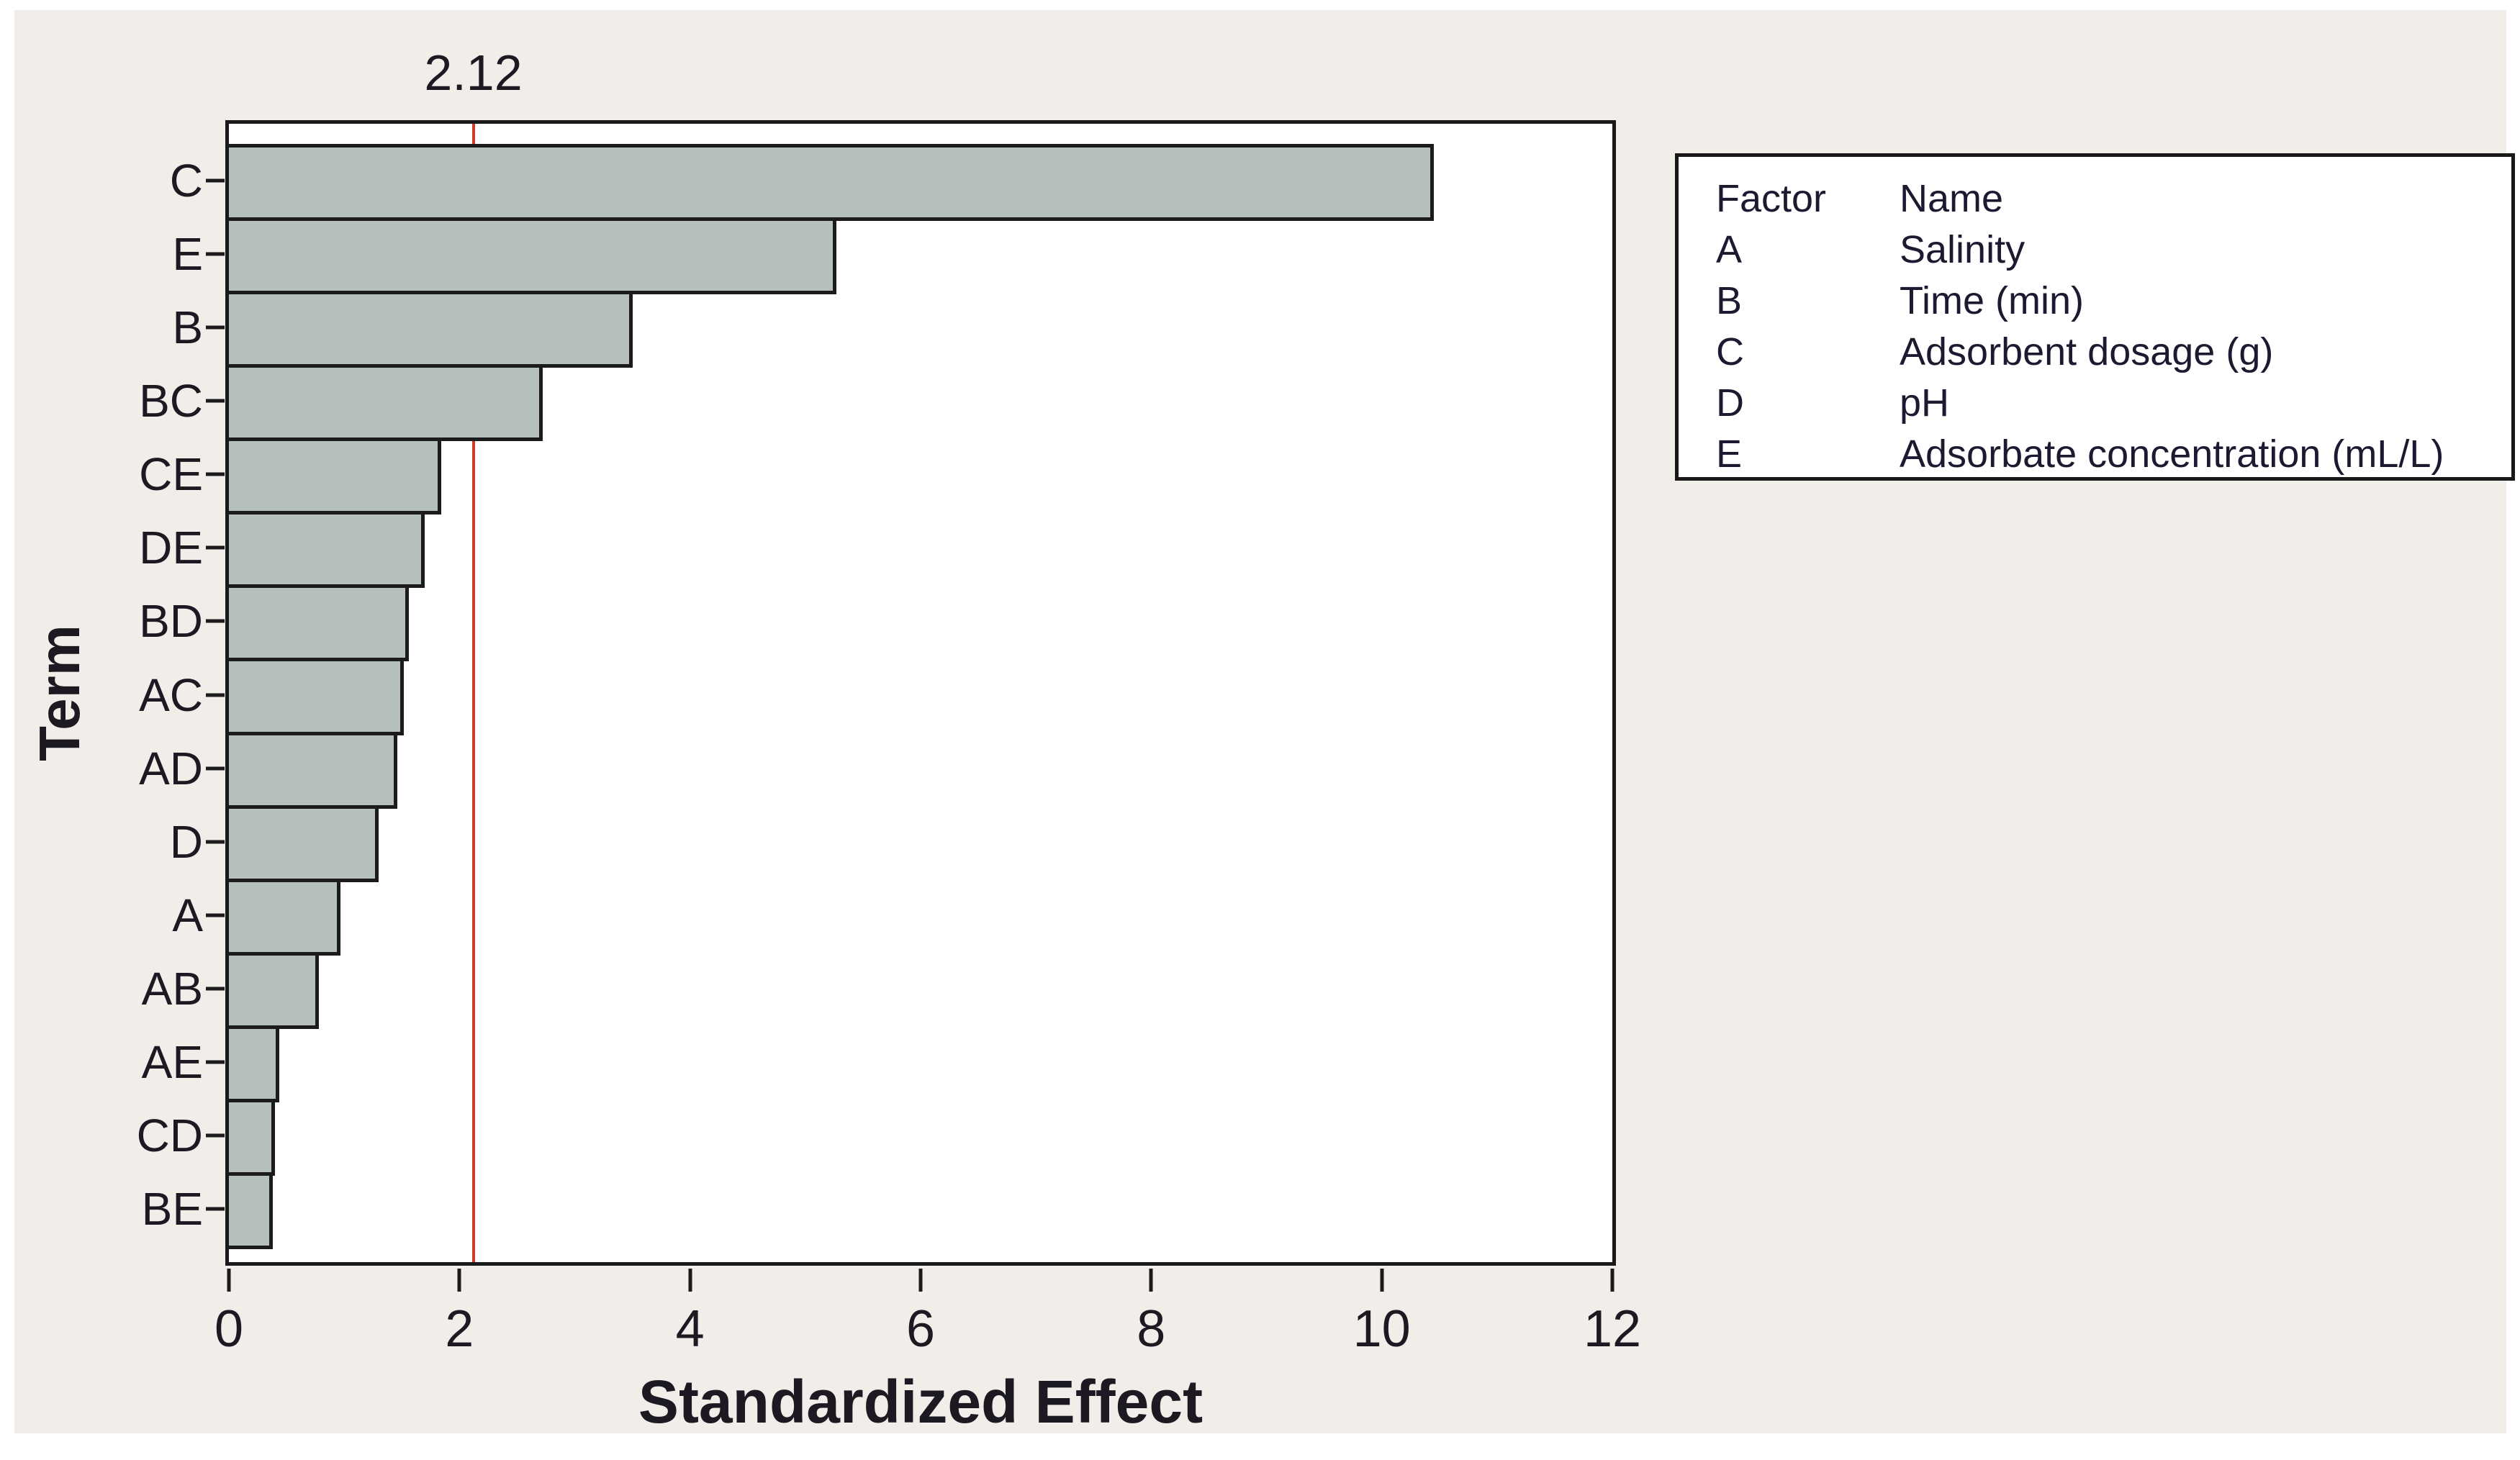 The width and height of the screenshot is (2520, 1460). What do you see at coordinates (473, 693) in the screenshot?
I see `reference-line` at bounding box center [473, 693].